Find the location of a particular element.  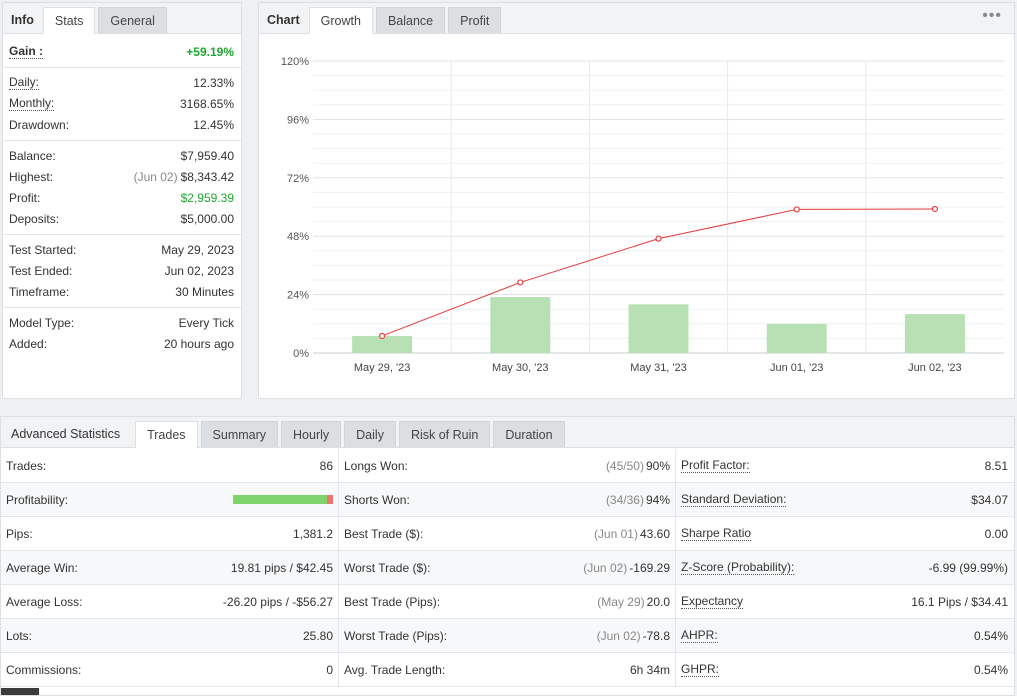

stat-label: Profit Factor: is located at coordinates (715, 465).